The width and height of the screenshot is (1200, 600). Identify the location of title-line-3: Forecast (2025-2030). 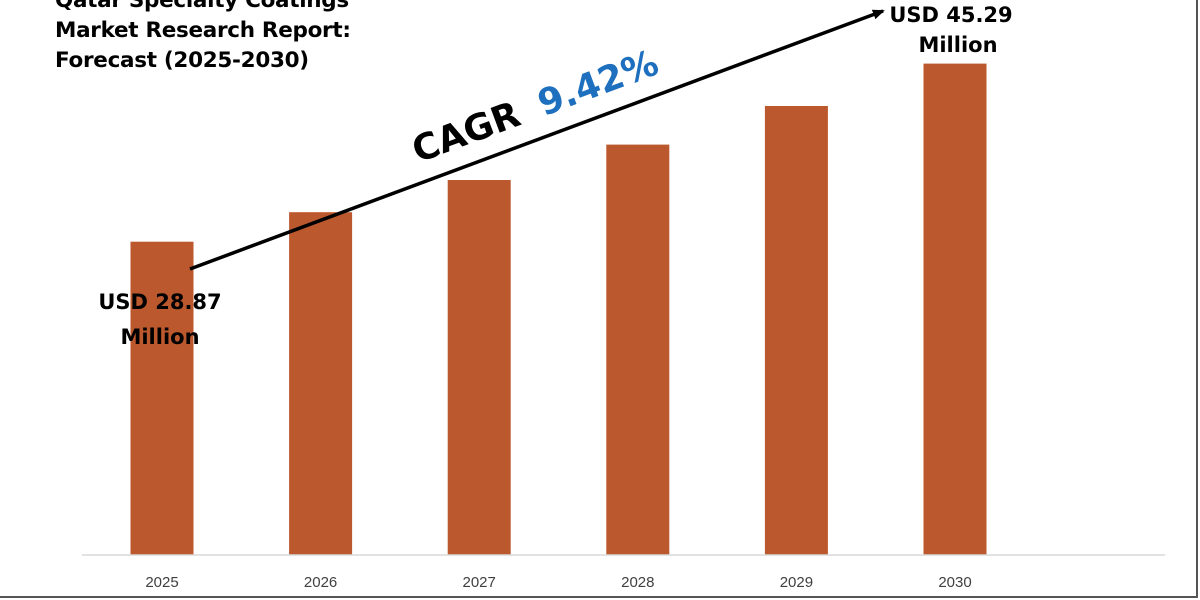
(182, 60).